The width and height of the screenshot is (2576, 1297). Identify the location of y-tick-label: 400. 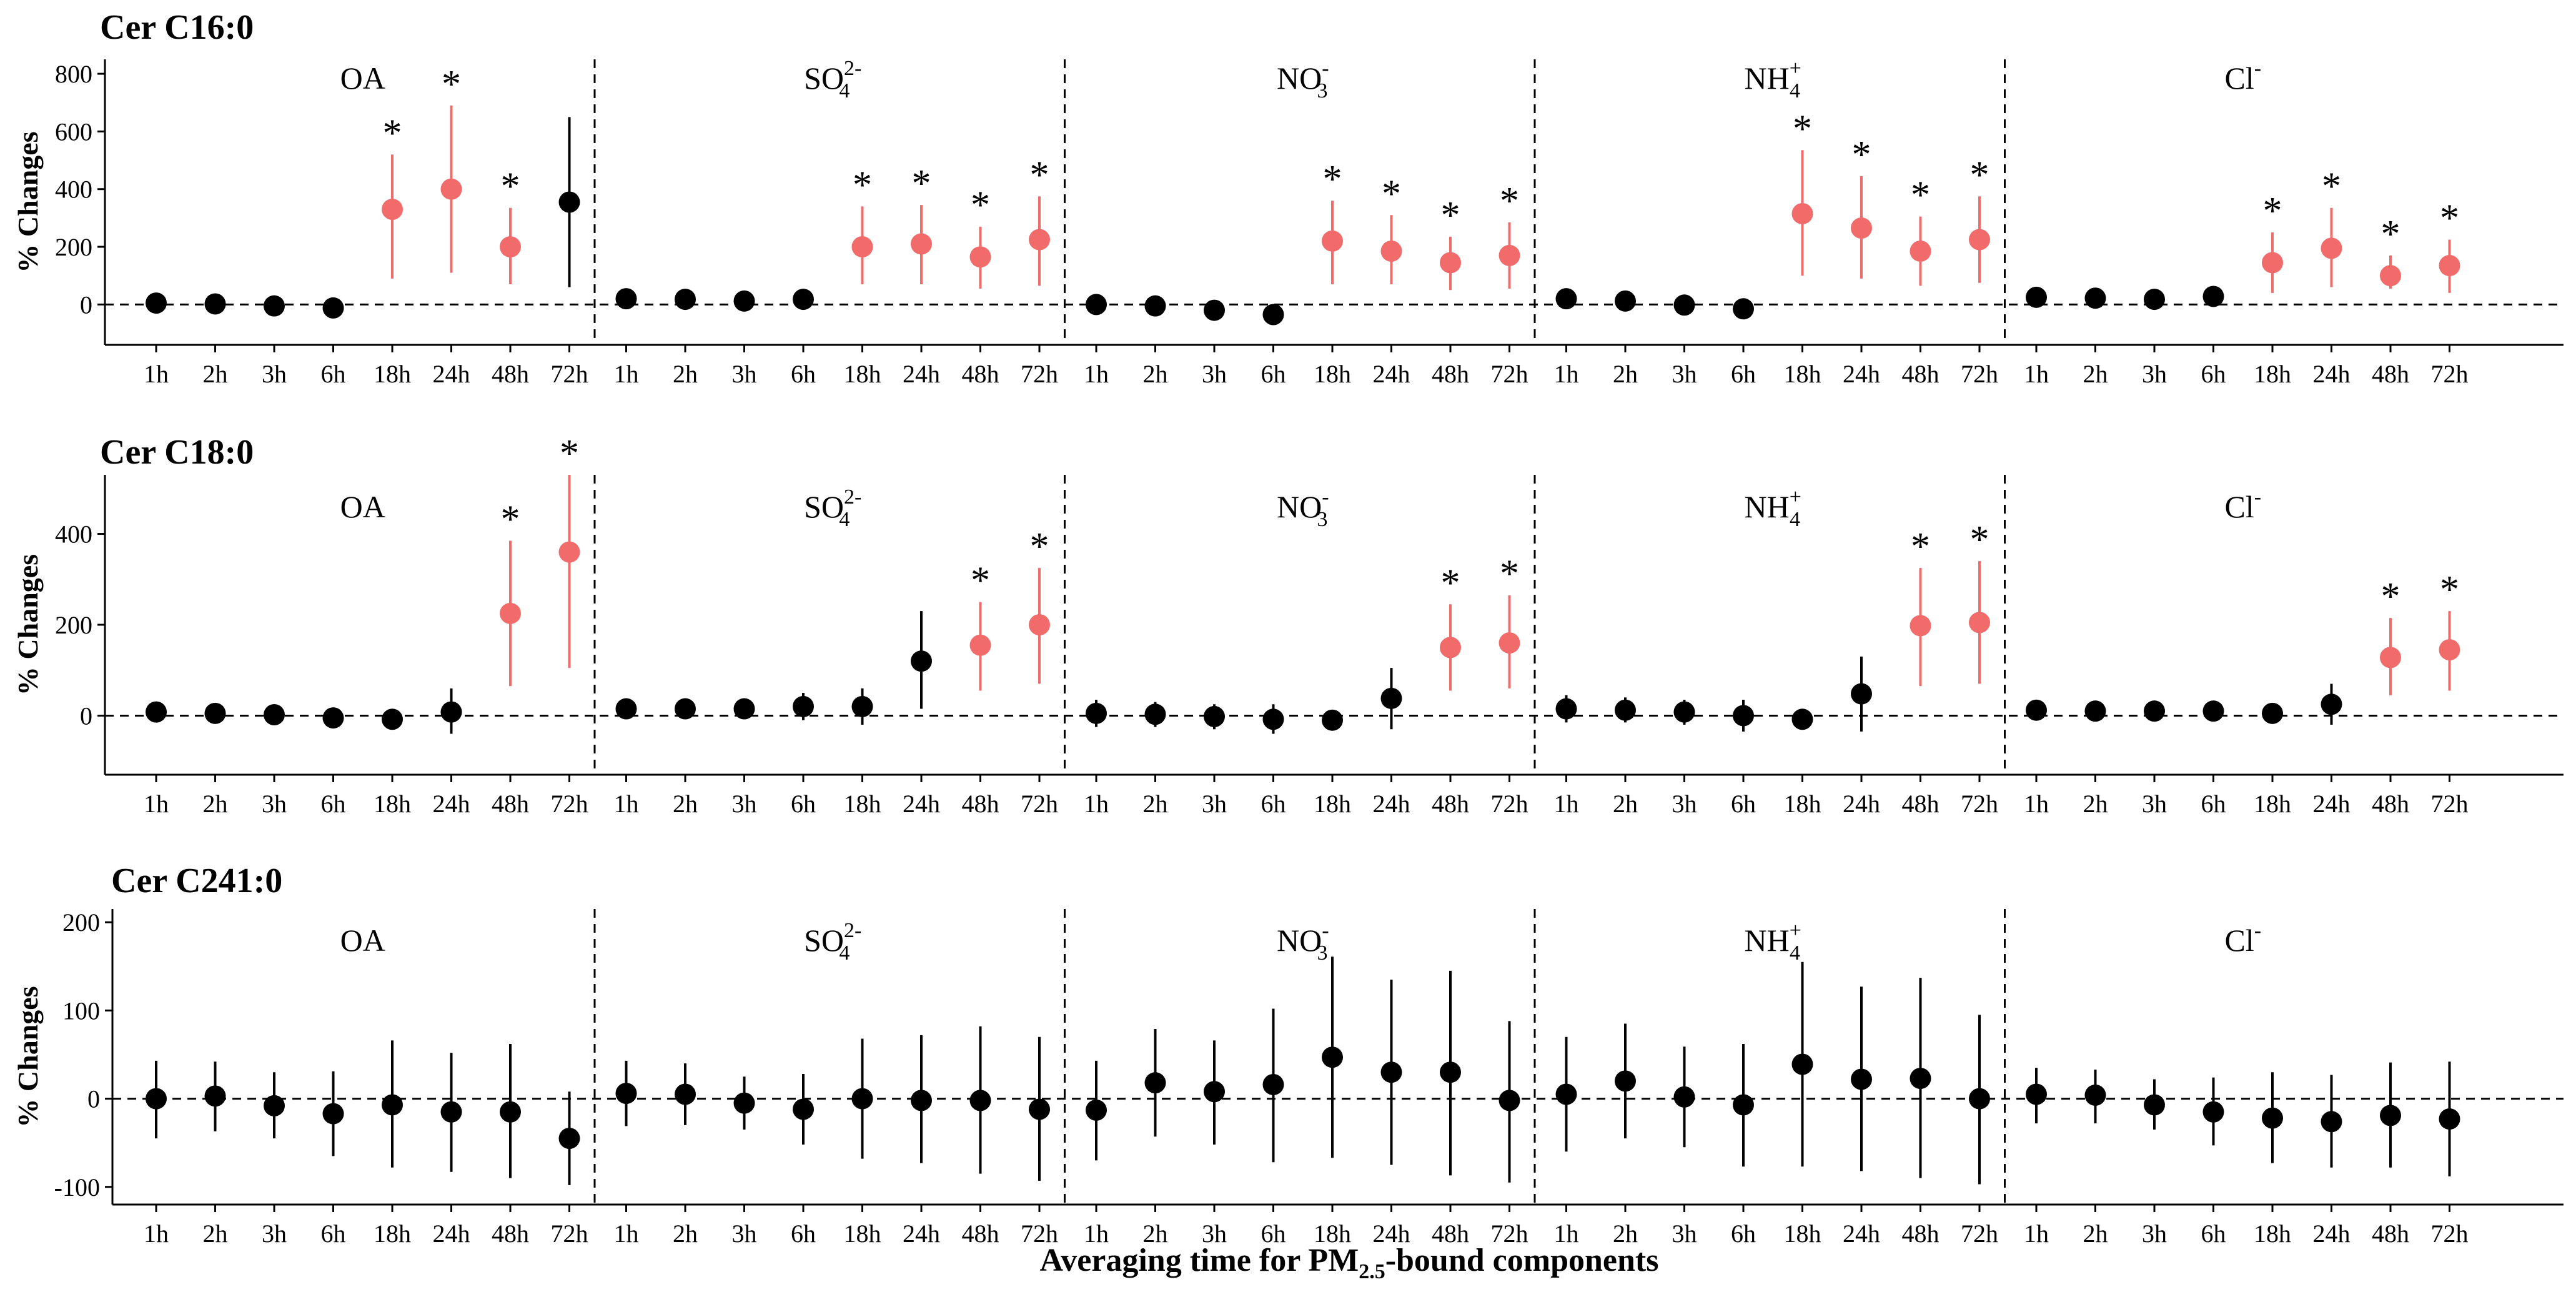
(73, 534).